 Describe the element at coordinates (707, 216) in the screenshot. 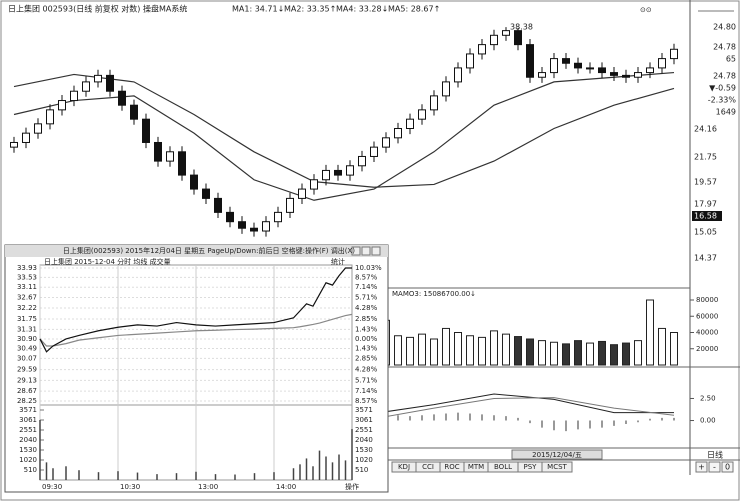

I see `current-price-box` at that location.